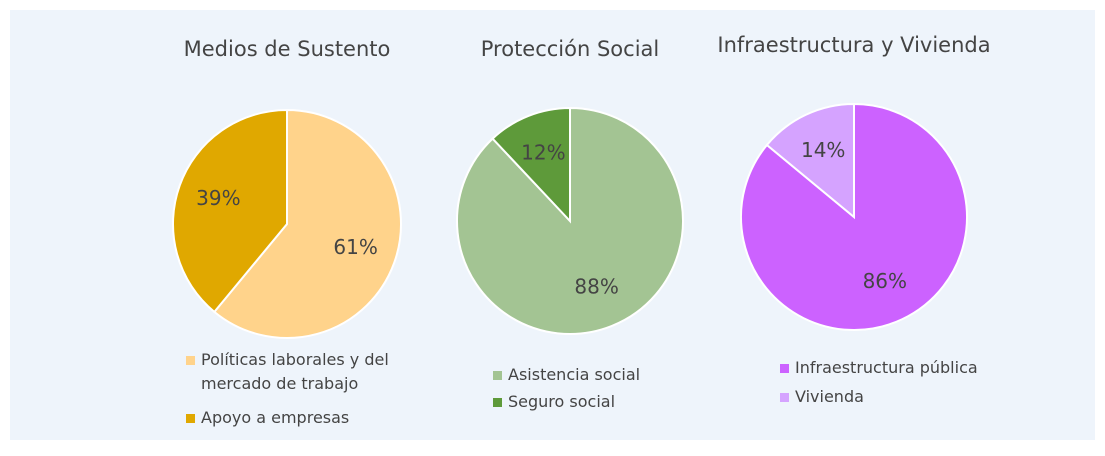  I want to click on legend-item: Asistencia social, so click(613, 375).